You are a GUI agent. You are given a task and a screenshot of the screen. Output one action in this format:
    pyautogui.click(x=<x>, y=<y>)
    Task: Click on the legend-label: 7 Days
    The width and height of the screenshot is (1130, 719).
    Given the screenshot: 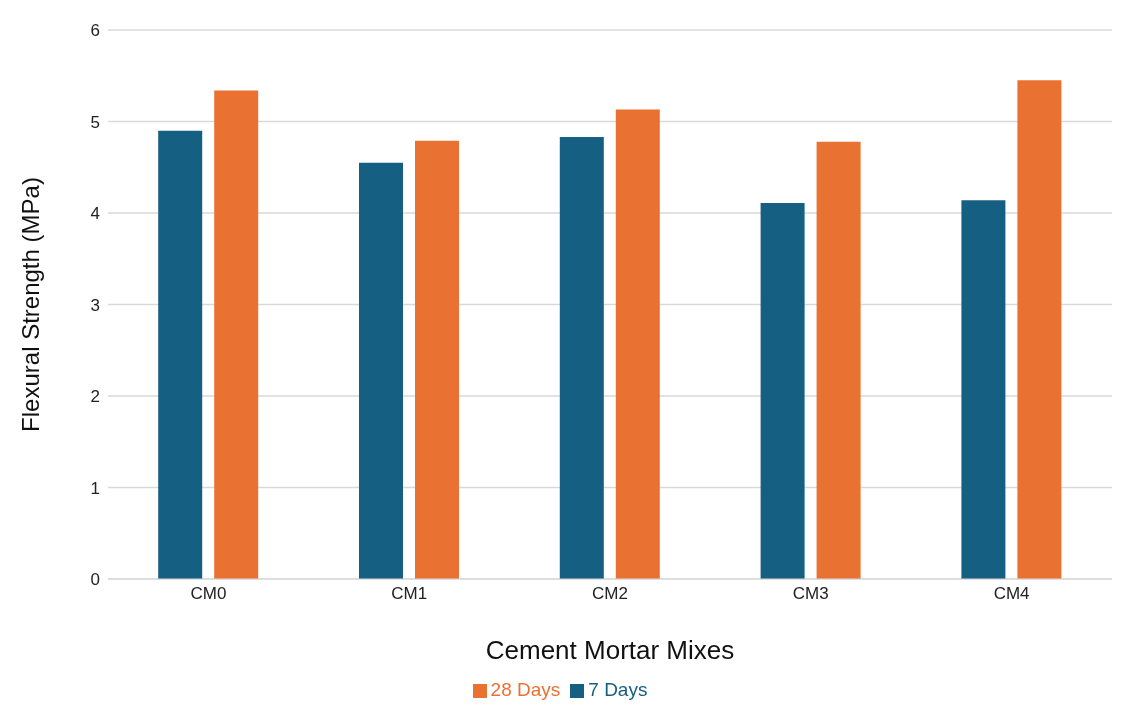 What is the action you would take?
    pyautogui.click(x=618, y=689)
    